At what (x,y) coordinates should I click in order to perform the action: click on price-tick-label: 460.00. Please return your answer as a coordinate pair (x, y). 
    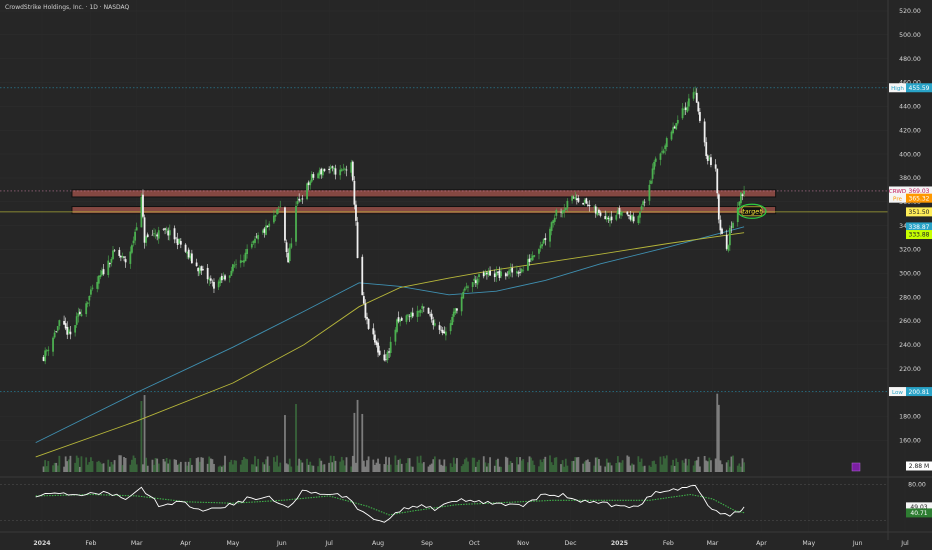
    Looking at the image, I should click on (910, 83).